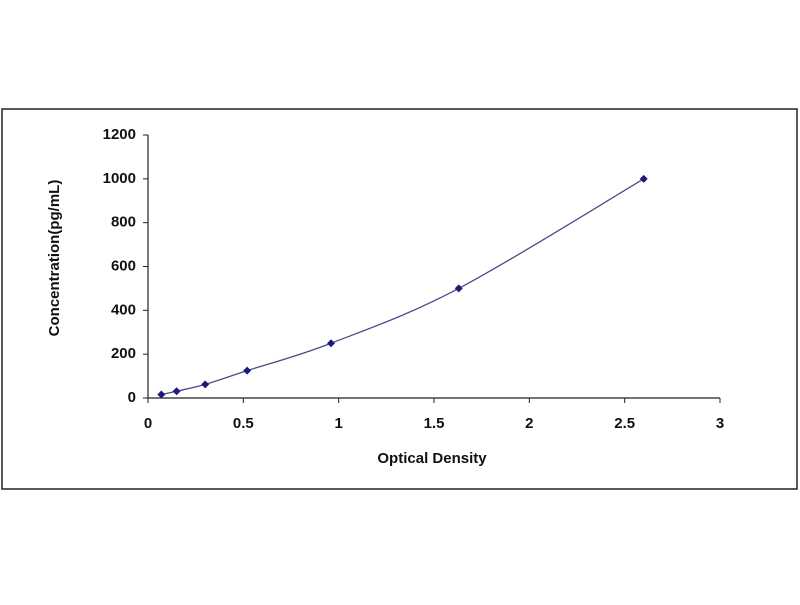 The image size is (800, 605). Describe the element at coordinates (123, 265) in the screenshot. I see `y-tick-label: 600` at that location.